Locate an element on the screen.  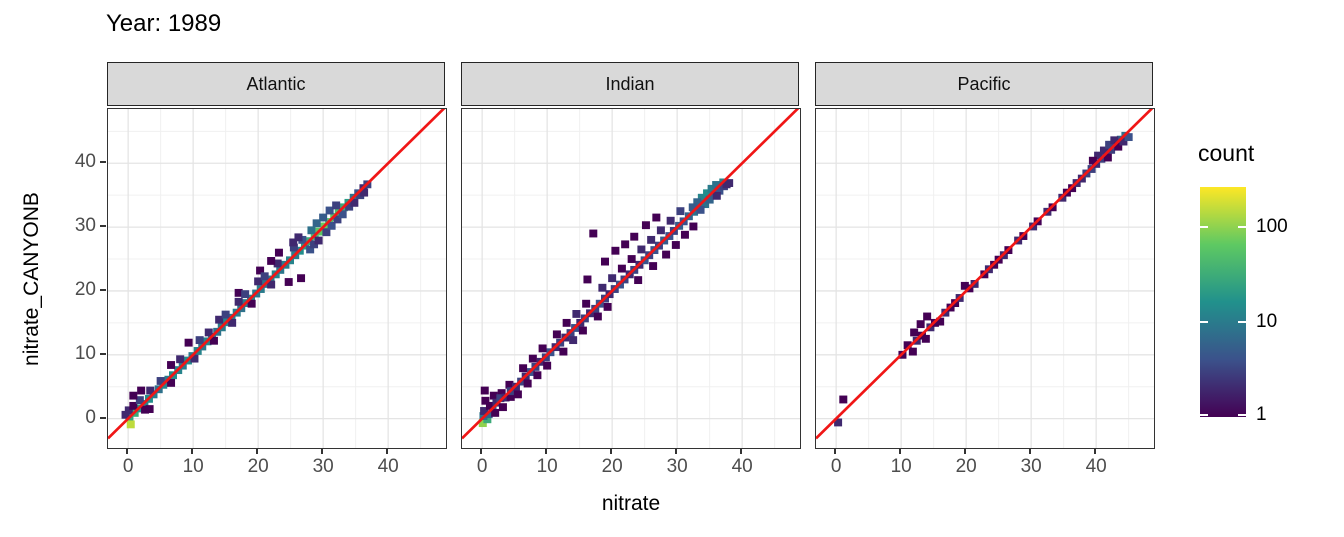
facet-strip-atlantic: Atlantic is located at coordinates (276, 84).